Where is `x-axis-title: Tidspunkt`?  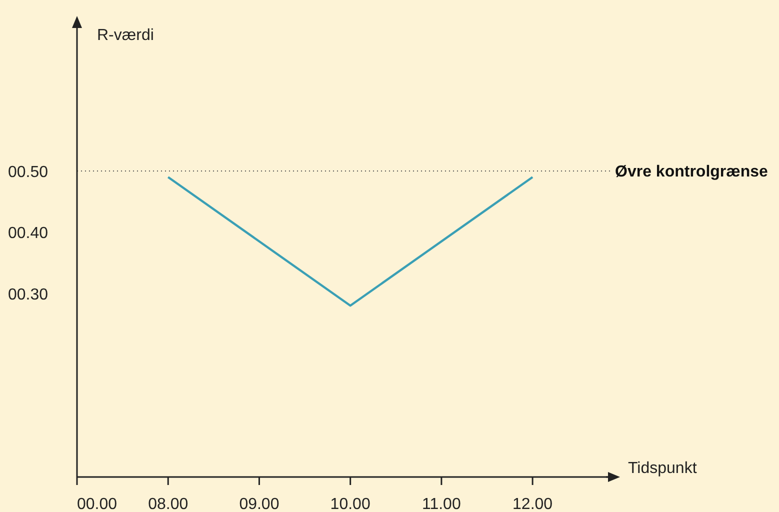
x-axis-title: Tidspunkt is located at coordinates (663, 468).